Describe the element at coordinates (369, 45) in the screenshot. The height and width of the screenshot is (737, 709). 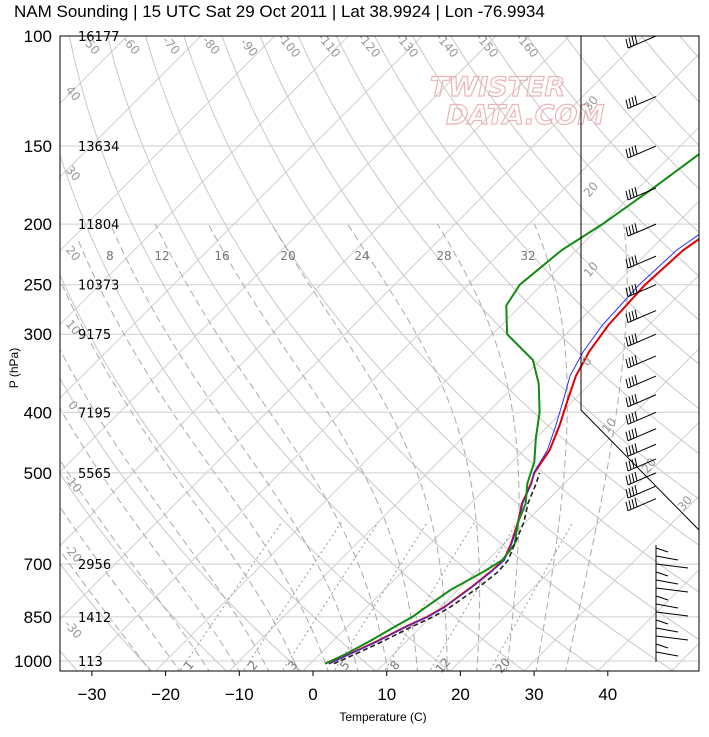
I see `isotherm-label: -120` at that location.